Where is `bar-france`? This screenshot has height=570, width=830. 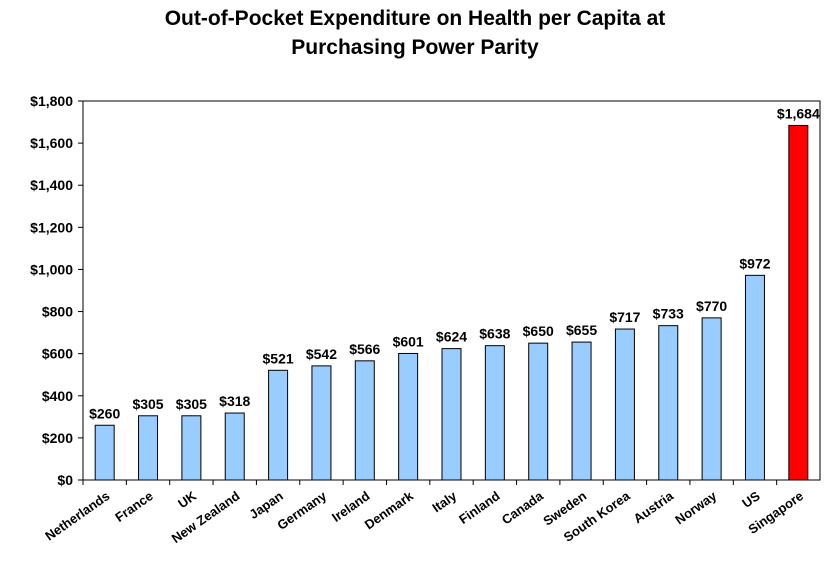 bar-france is located at coordinates (148, 448).